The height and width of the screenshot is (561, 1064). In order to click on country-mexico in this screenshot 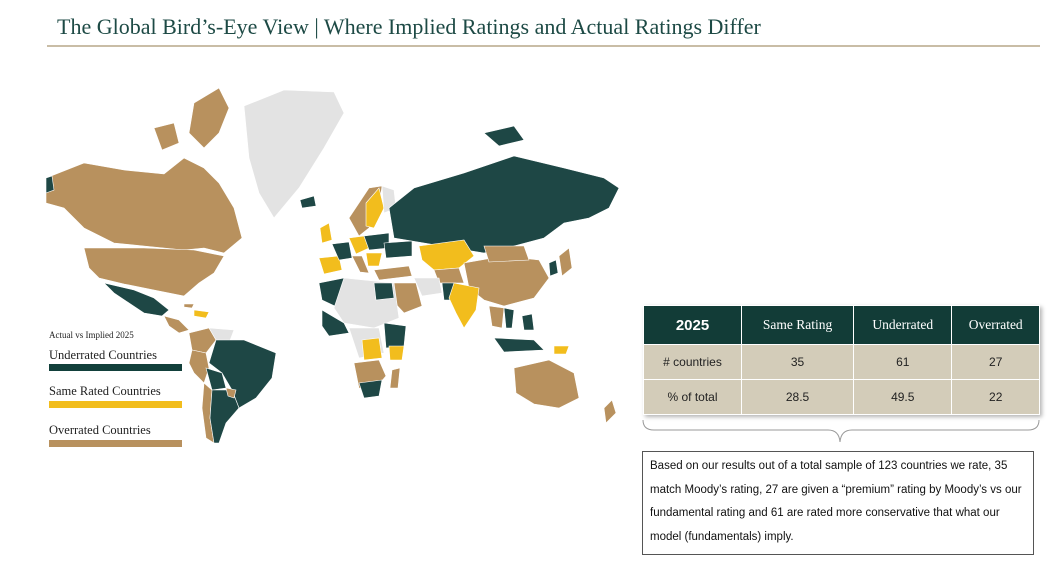, I will do `click(136, 299)`.